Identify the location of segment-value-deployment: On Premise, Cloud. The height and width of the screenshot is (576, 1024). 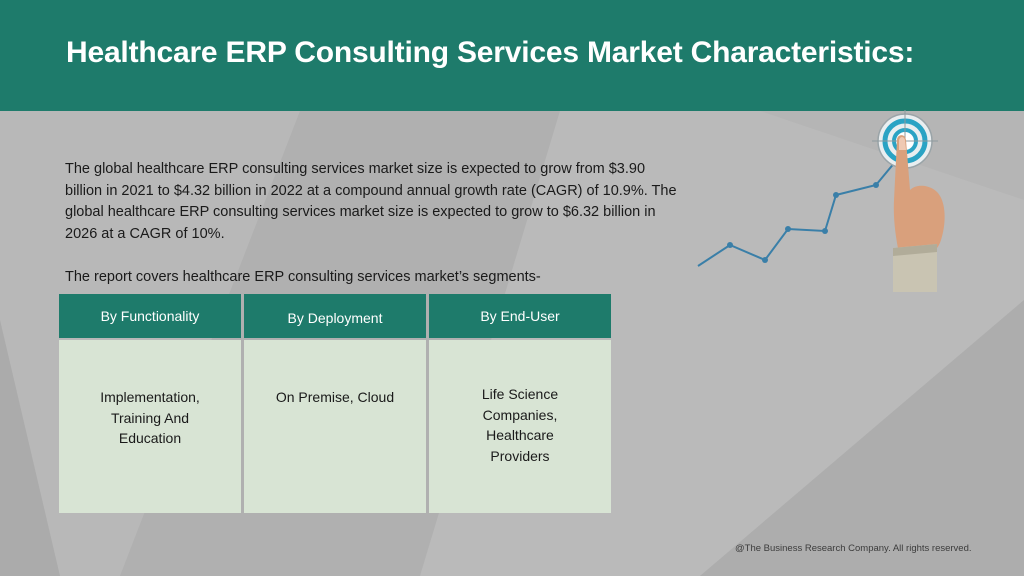
(335, 426).